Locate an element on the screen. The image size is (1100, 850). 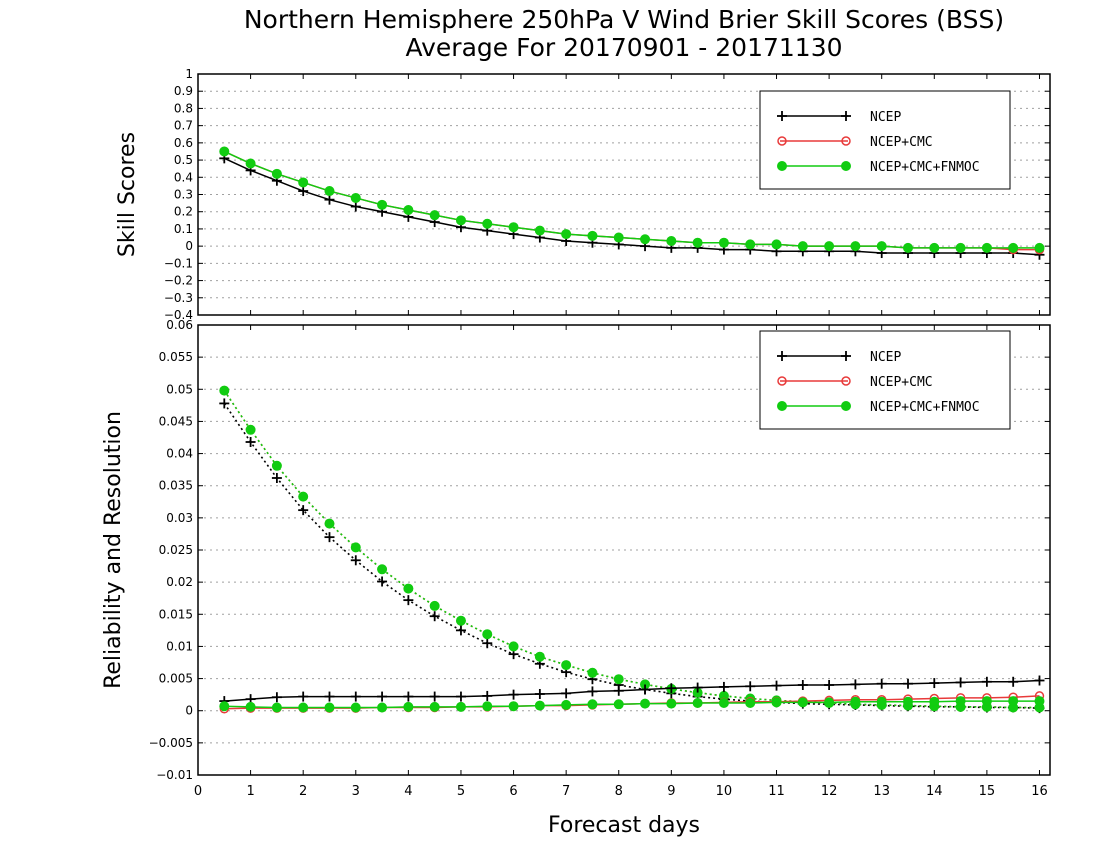
x-tick-label: 2 is located at coordinates (303, 791).